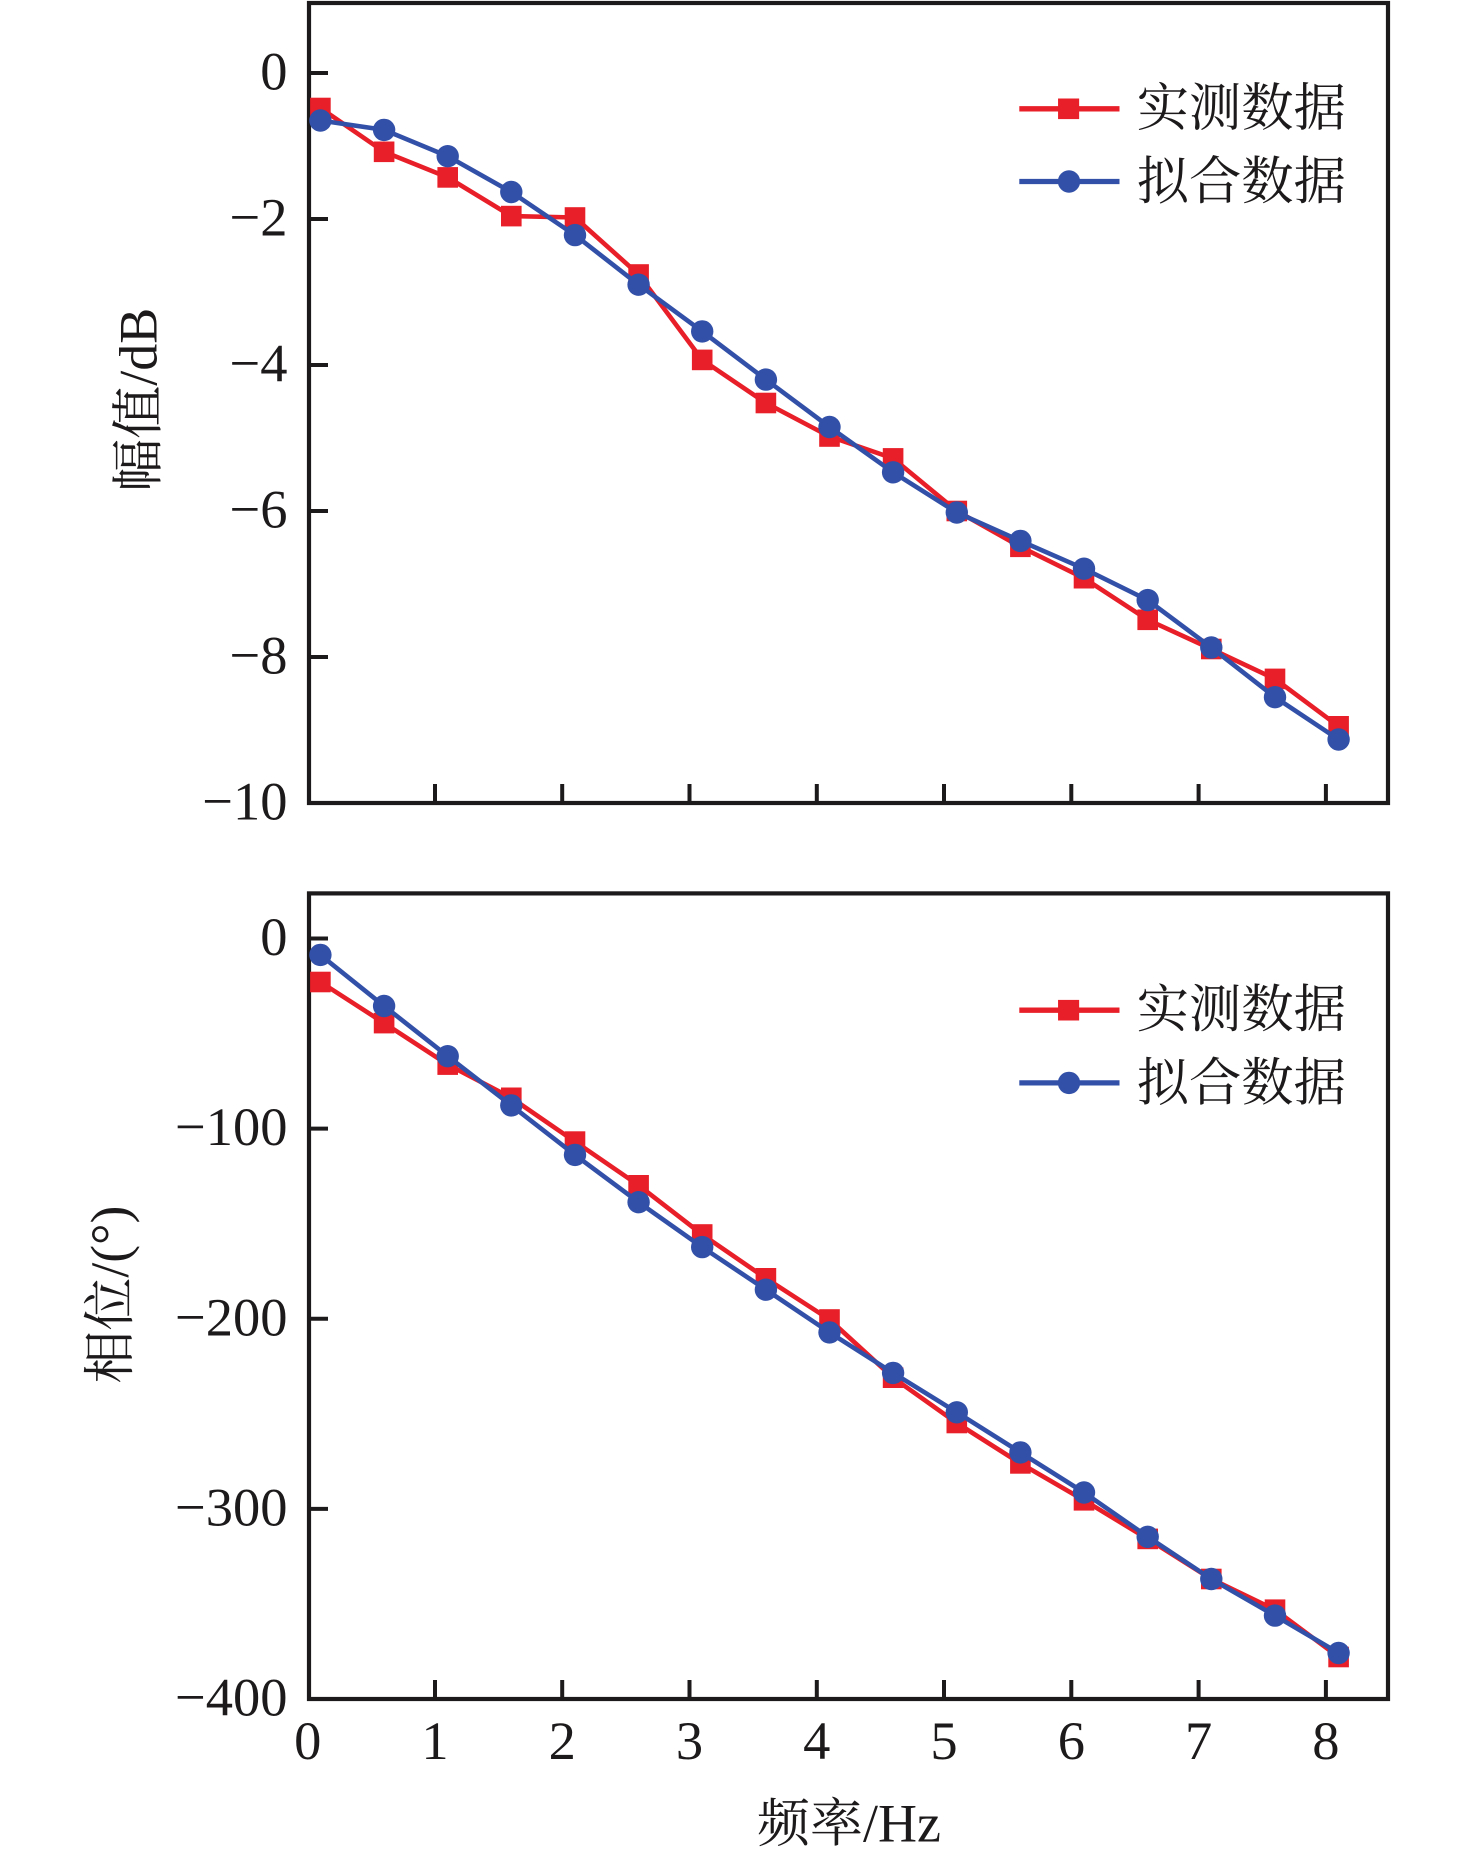  What do you see at coordinates (689, 1740) in the screenshot?
I see `svg-text: 3` at bounding box center [689, 1740].